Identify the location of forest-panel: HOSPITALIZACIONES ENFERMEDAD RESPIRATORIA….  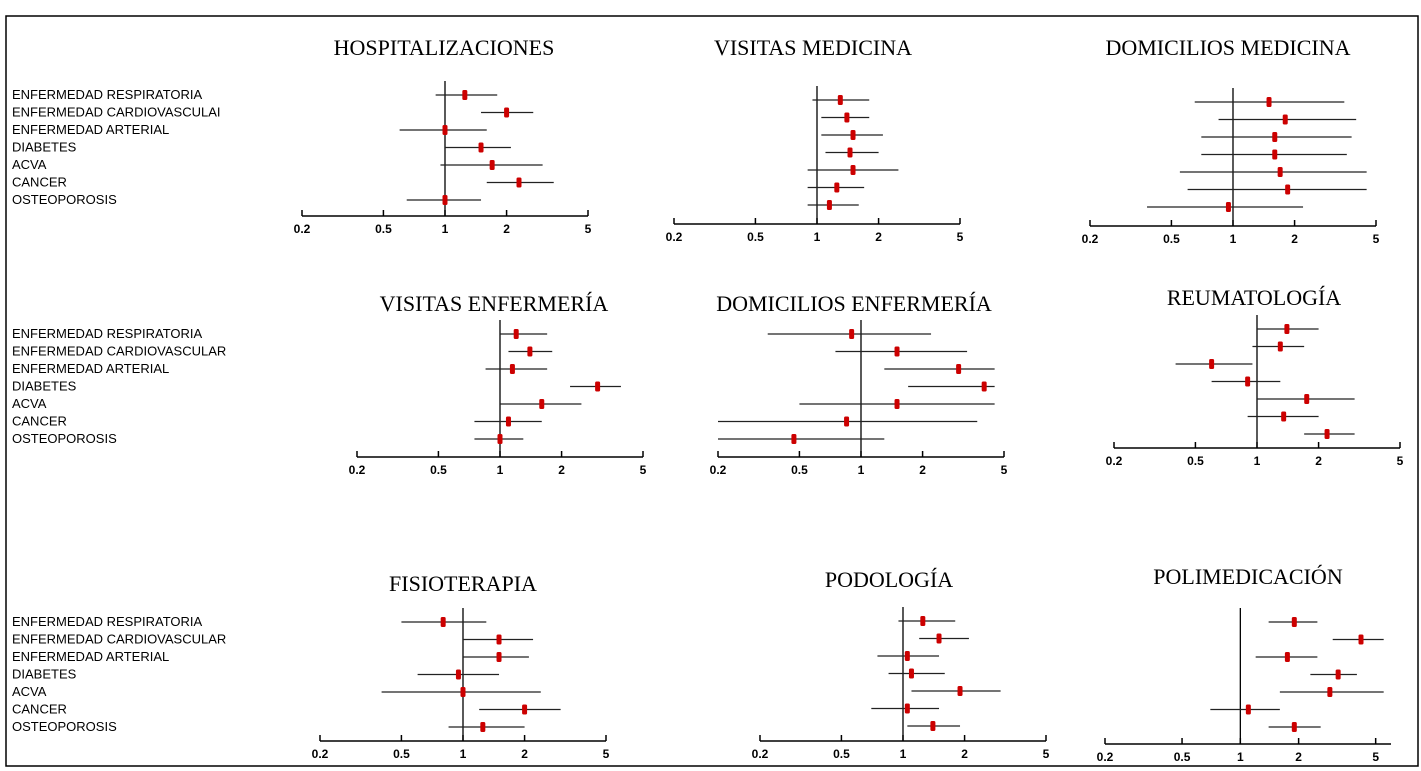
(302, 135).